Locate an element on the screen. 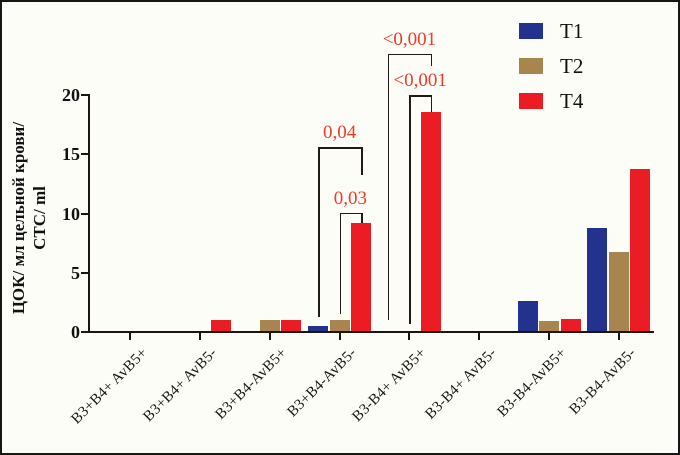 Image resolution: width=680 pixels, height=455 pixels. x-category-label: B3-B4+ AvB5- is located at coordinates (461, 384).